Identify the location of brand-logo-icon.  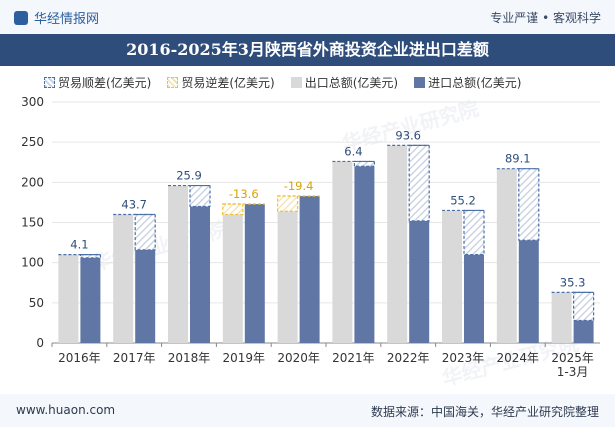
(21, 17).